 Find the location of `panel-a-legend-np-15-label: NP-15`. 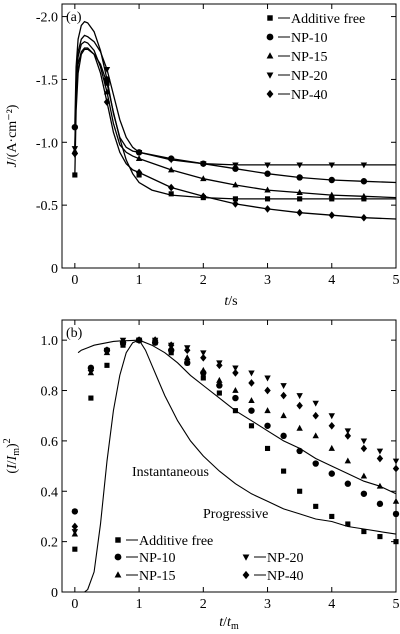

panel-a-legend-np-15-label: NP-15 is located at coordinates (309, 57).